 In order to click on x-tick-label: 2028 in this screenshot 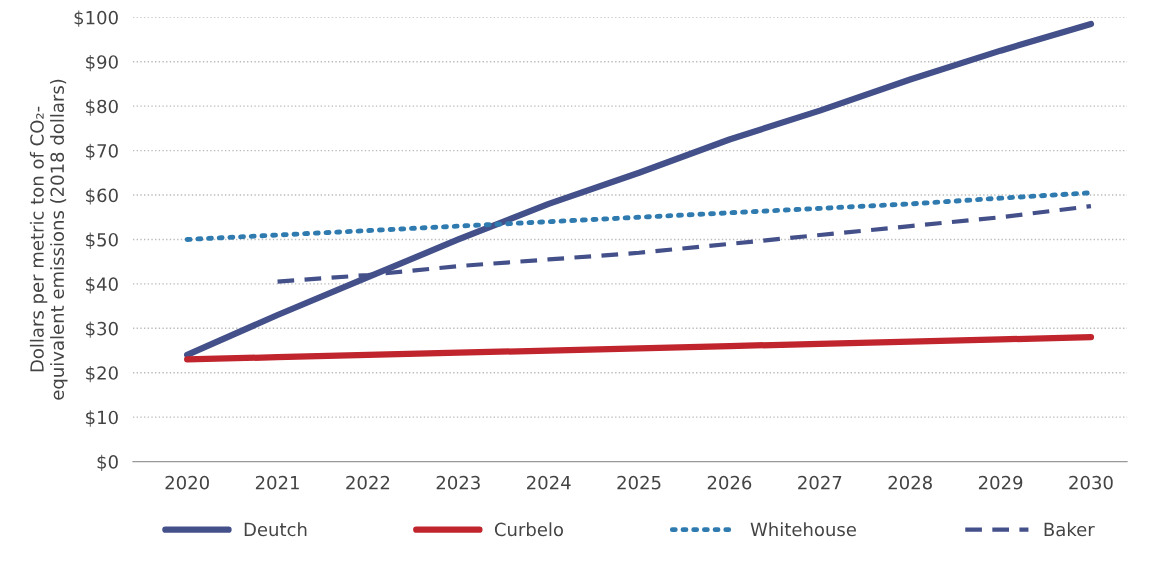, I will do `click(910, 482)`.